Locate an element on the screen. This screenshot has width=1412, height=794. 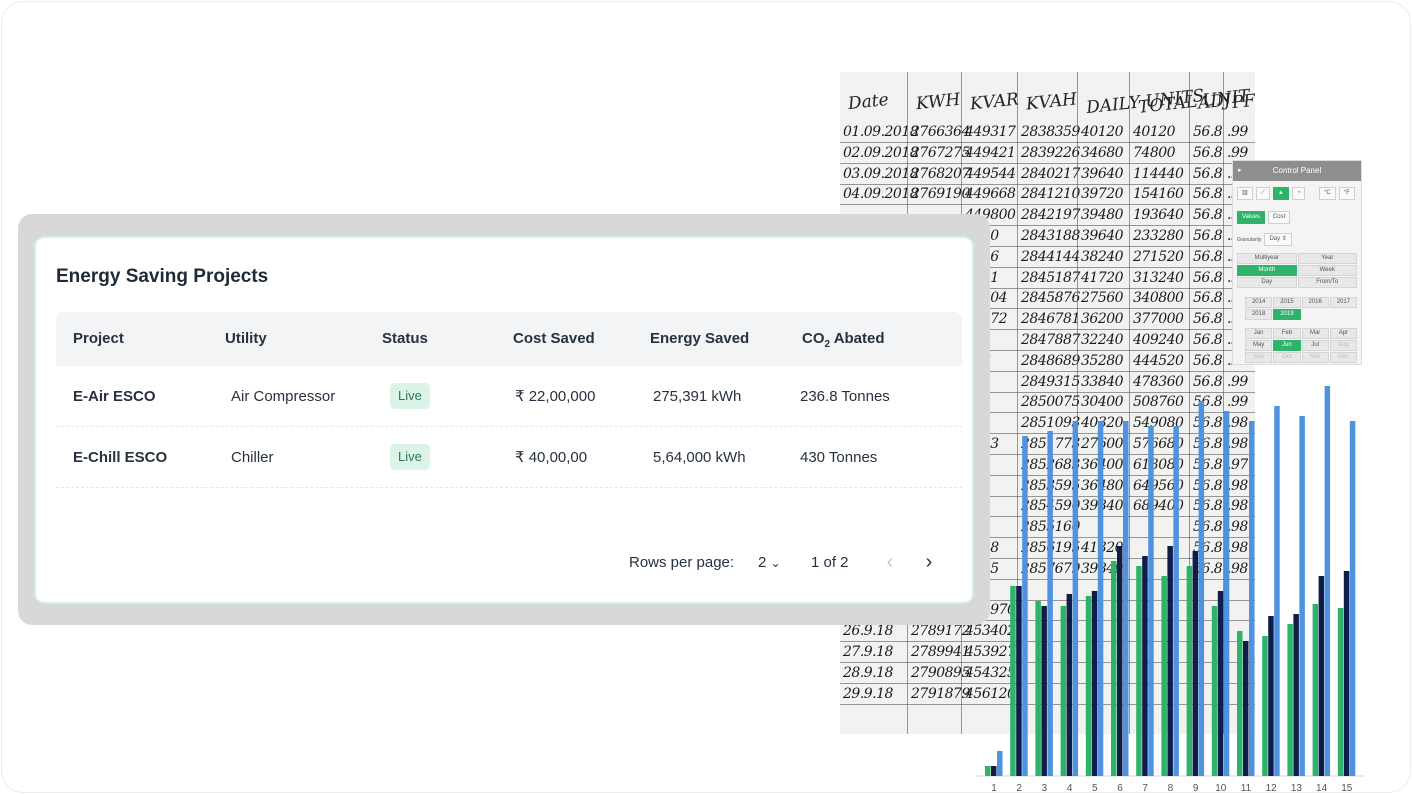
year-2019: 2019 is located at coordinates (1286, 314).